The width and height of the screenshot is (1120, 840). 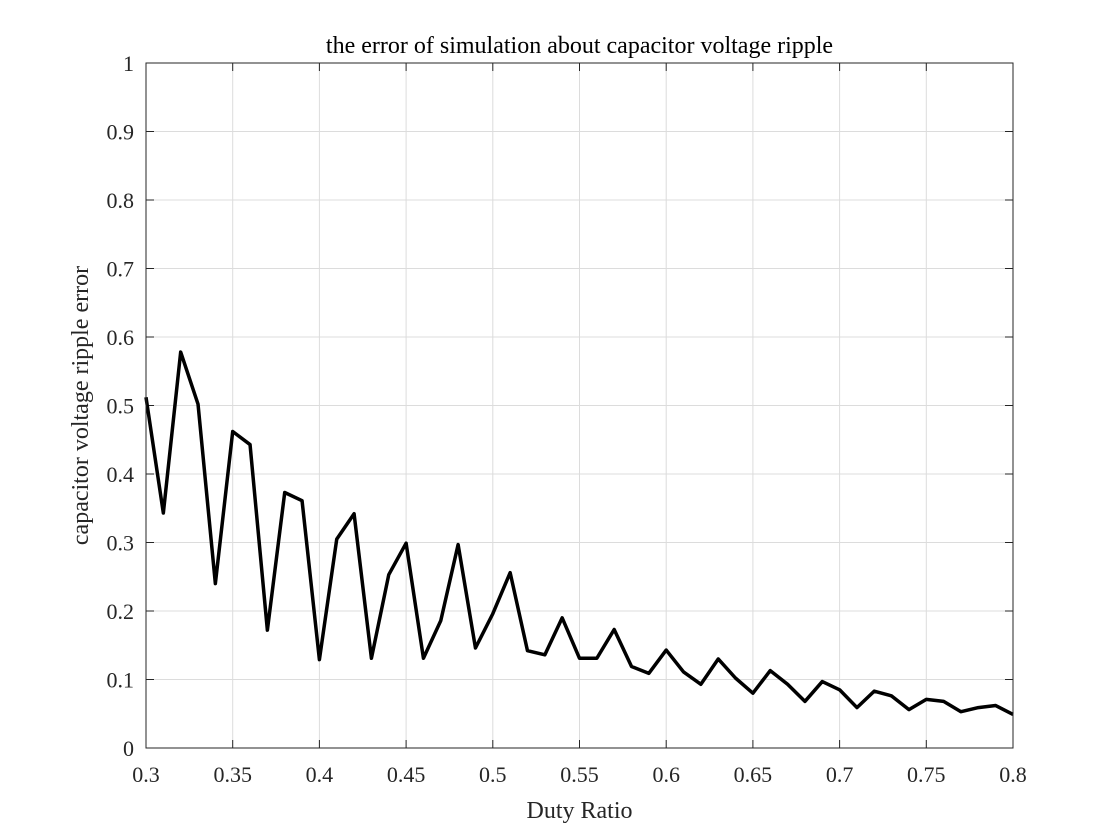 What do you see at coordinates (121, 611) in the screenshot?
I see `y-tick-label: 0.2` at bounding box center [121, 611].